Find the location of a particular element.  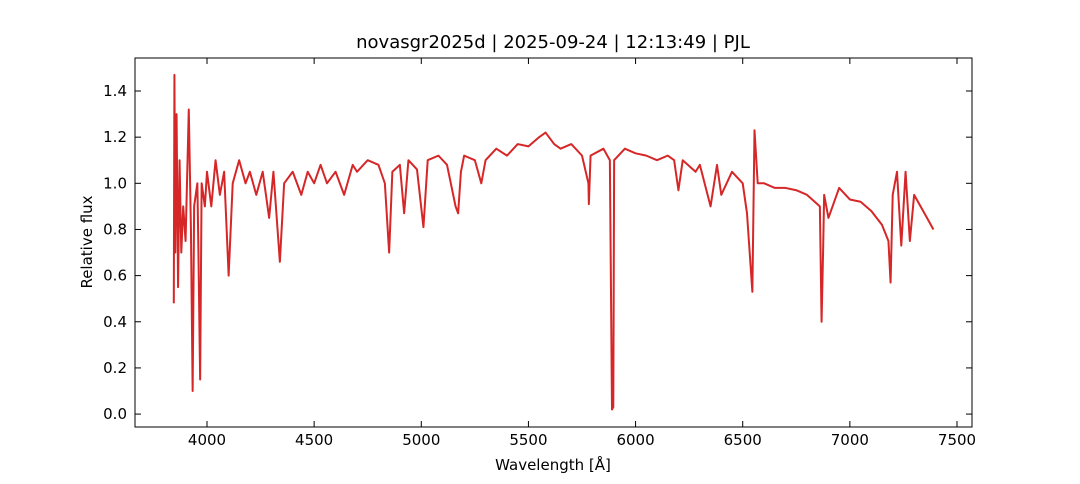

y-tick-label: 1.4 is located at coordinates (115, 91).